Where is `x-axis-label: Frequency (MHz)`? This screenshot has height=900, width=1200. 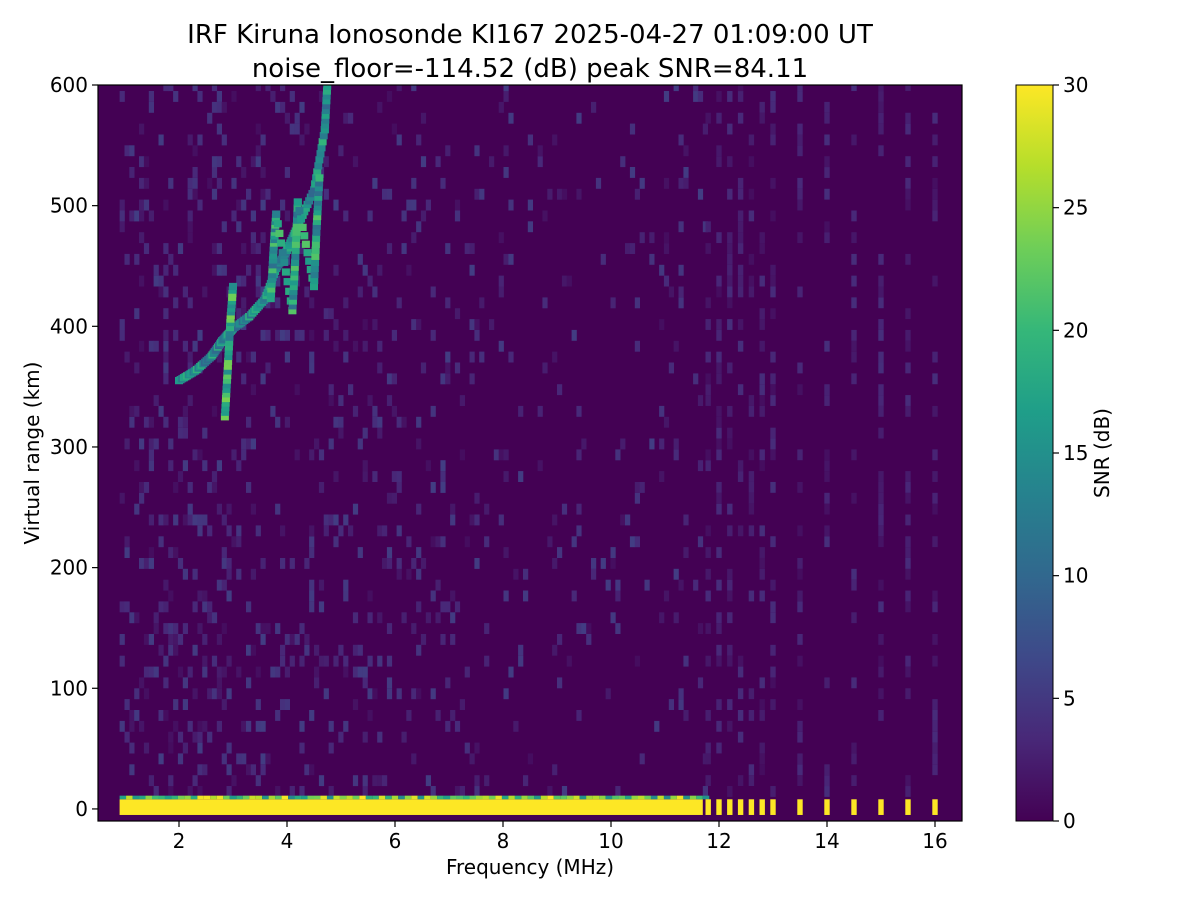 x-axis-label: Frequency (MHz) is located at coordinates (530, 867).